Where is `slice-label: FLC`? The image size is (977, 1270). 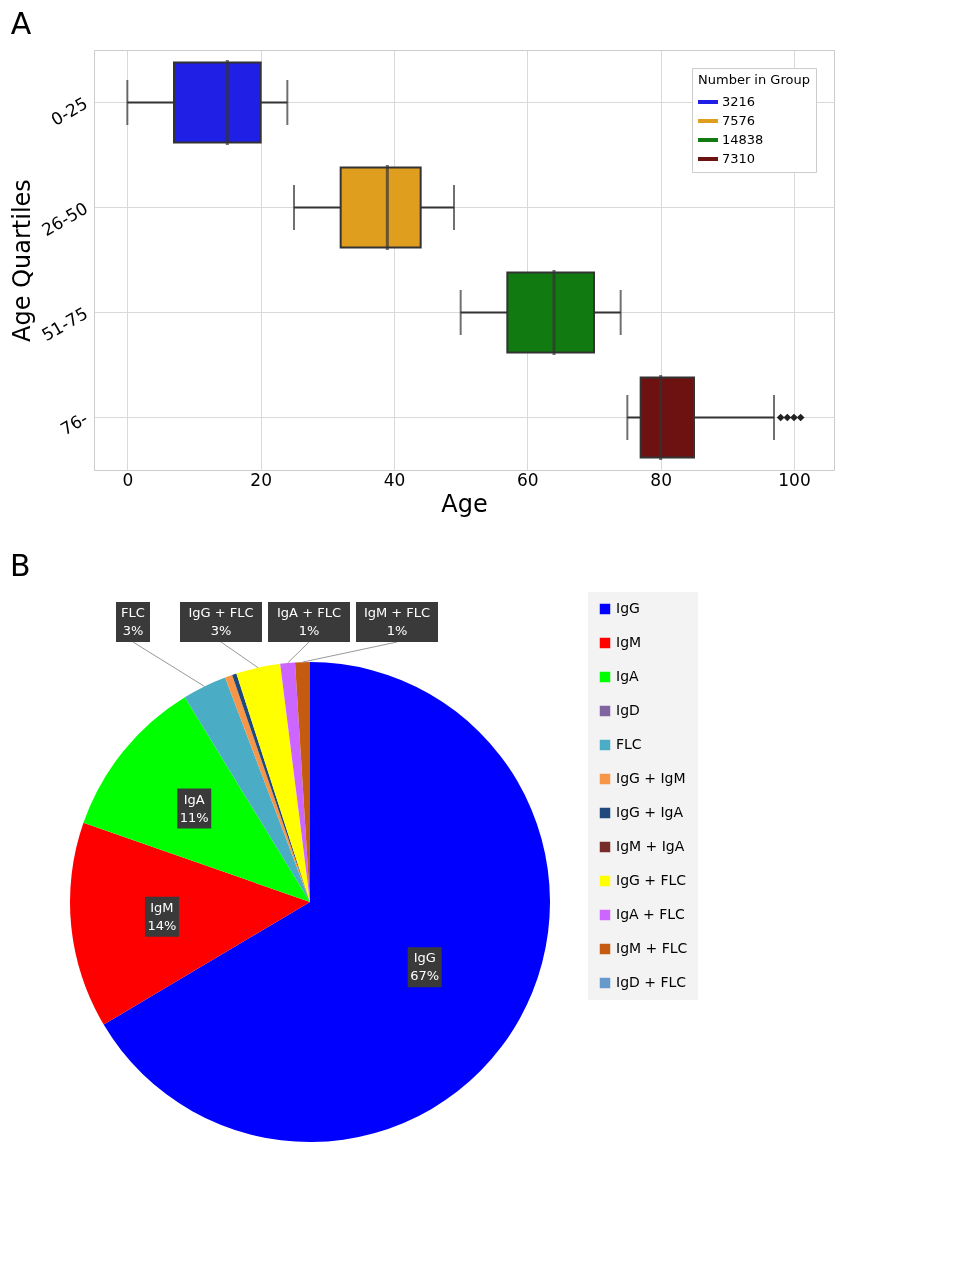 slice-label: FLC is located at coordinates (133, 612).